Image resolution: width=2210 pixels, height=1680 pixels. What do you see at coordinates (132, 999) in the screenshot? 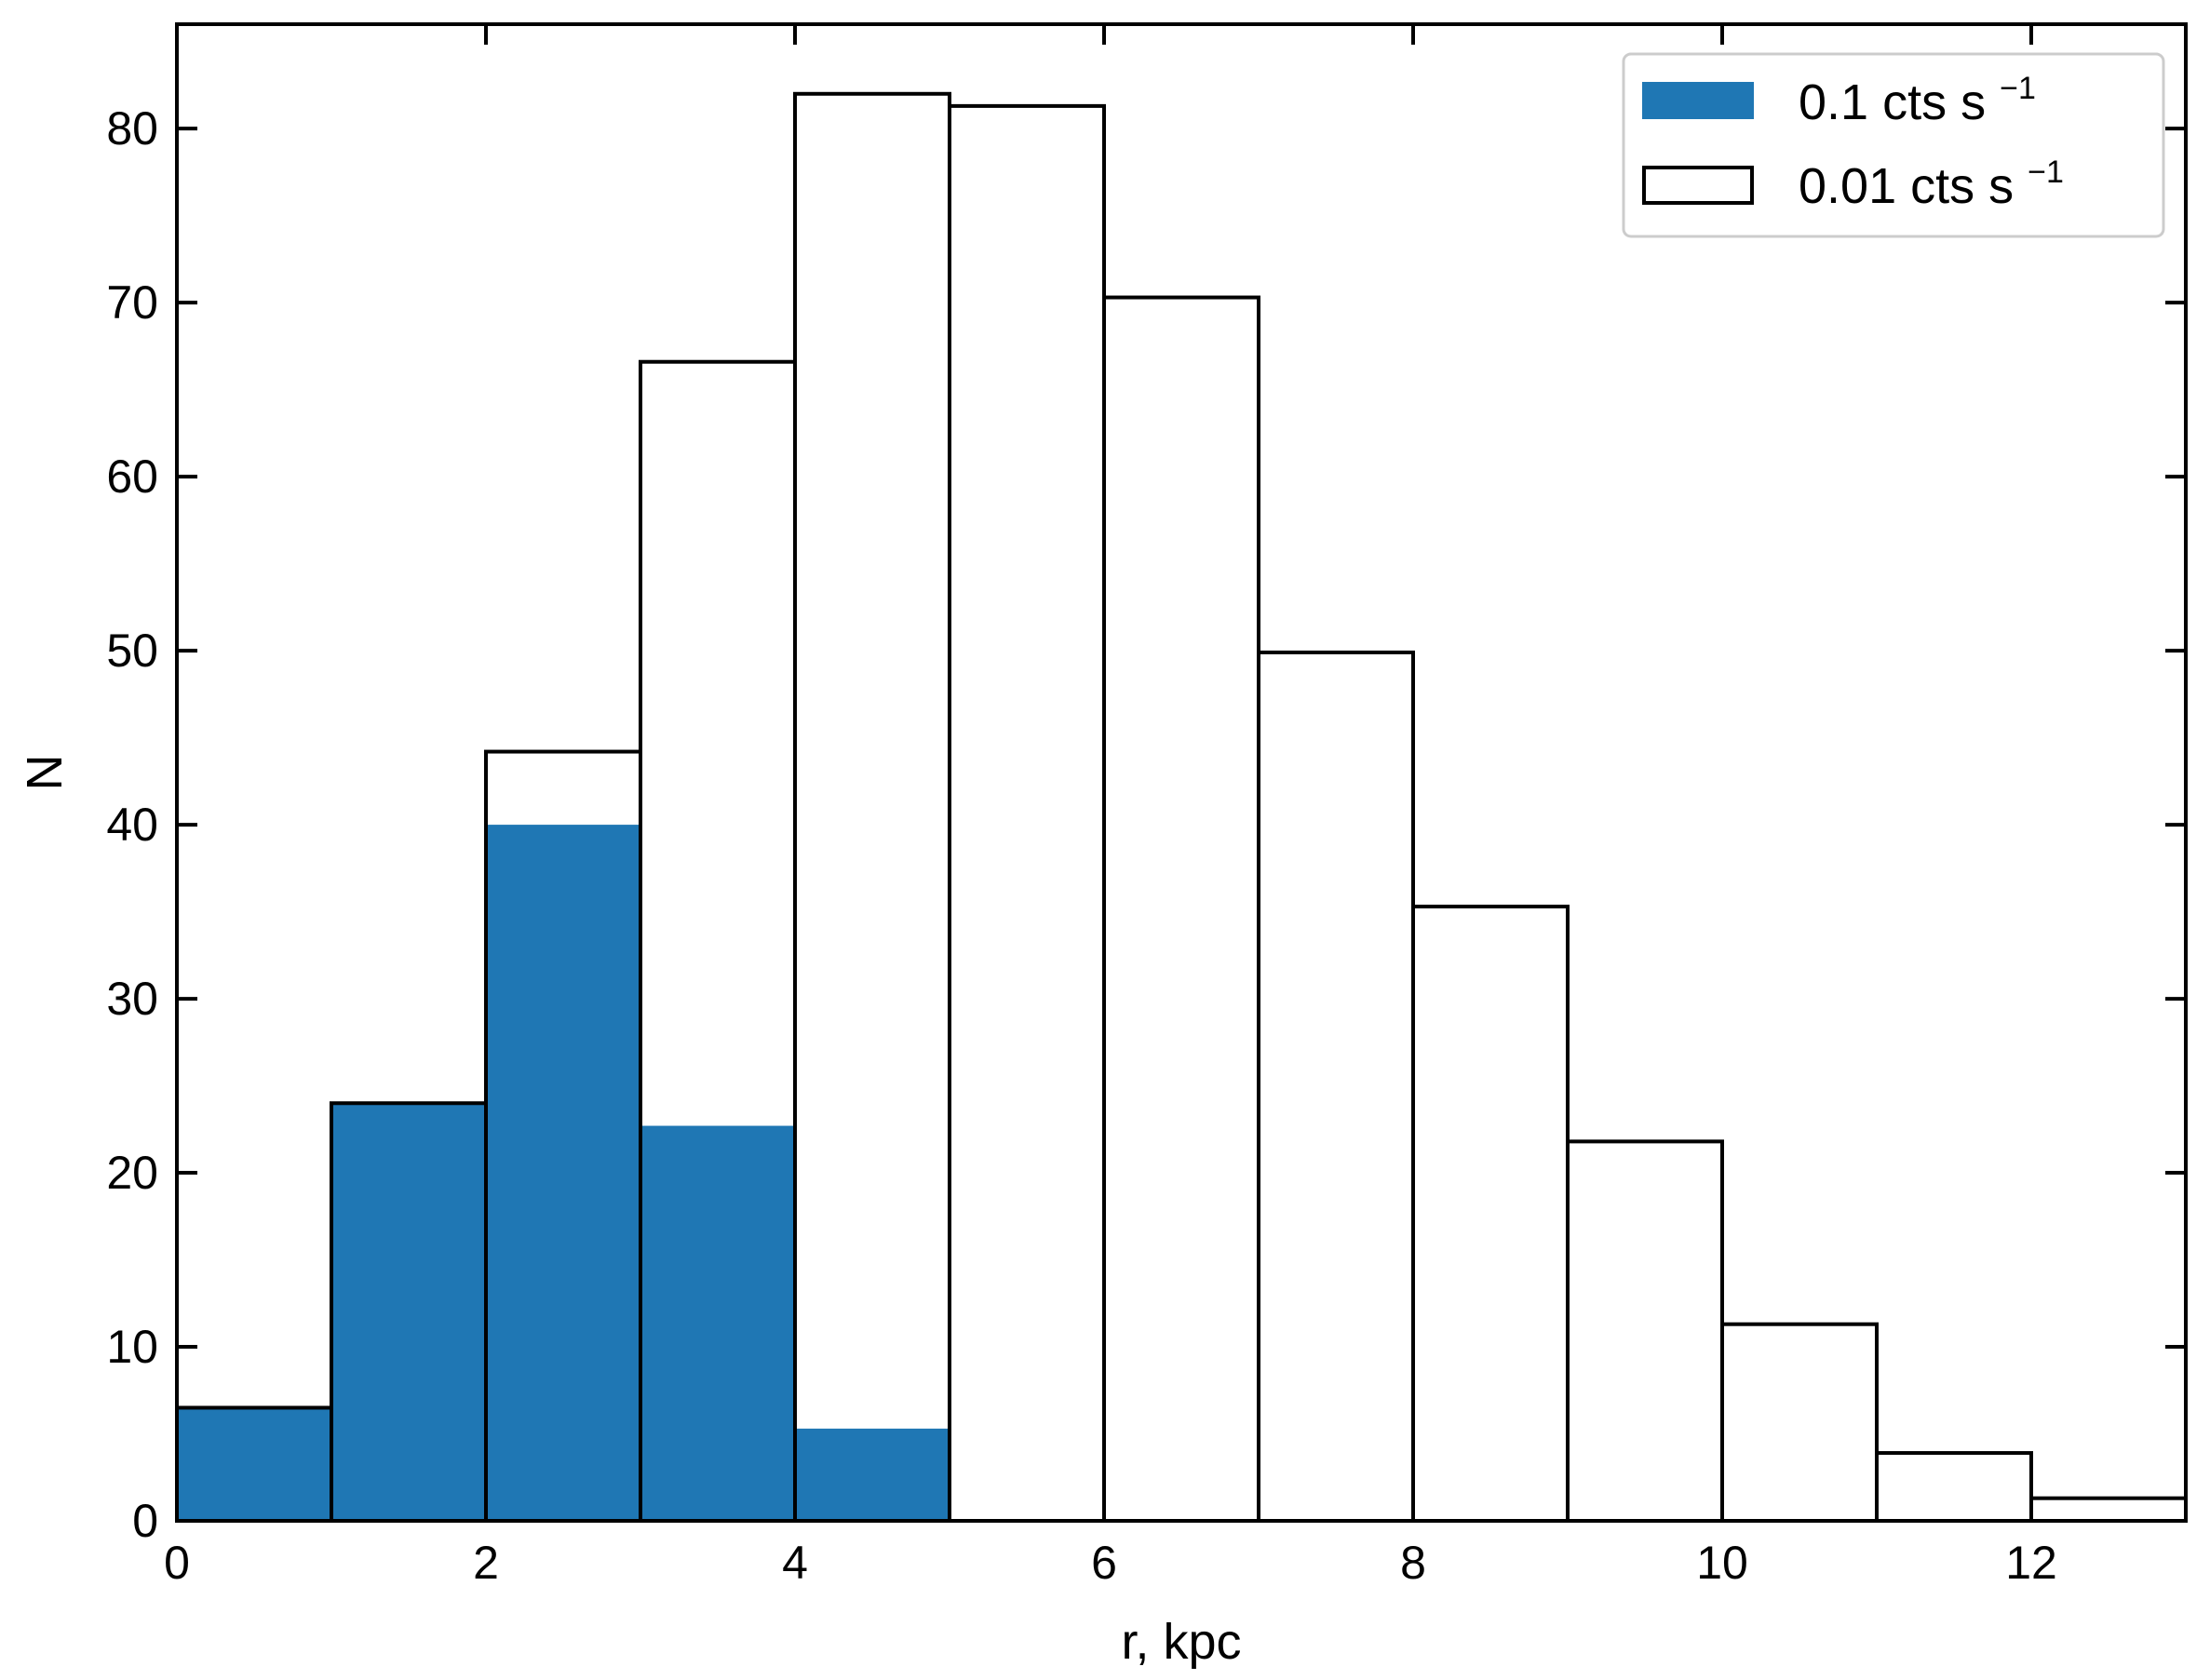
I see `y-tick-label: 30` at bounding box center [132, 999].